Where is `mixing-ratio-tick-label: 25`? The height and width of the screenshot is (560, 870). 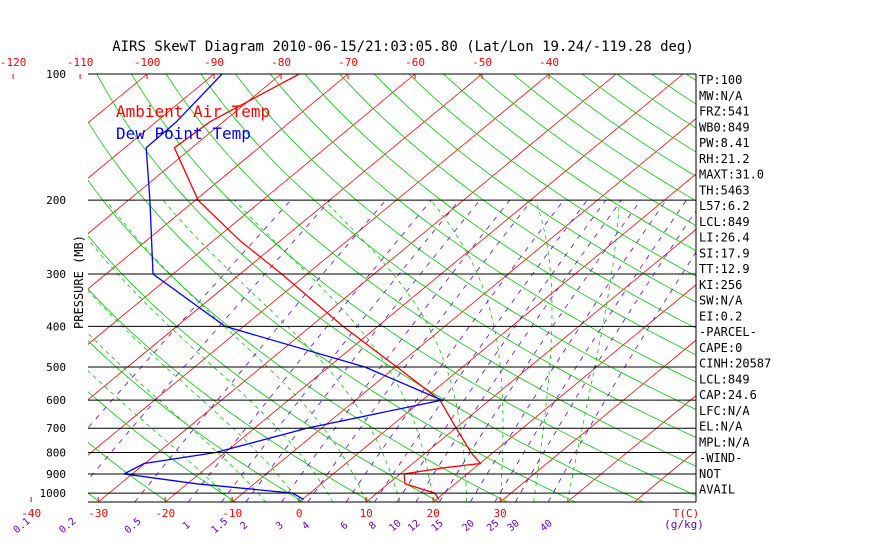 mixing-ratio-tick-label: 25 is located at coordinates (493, 526).